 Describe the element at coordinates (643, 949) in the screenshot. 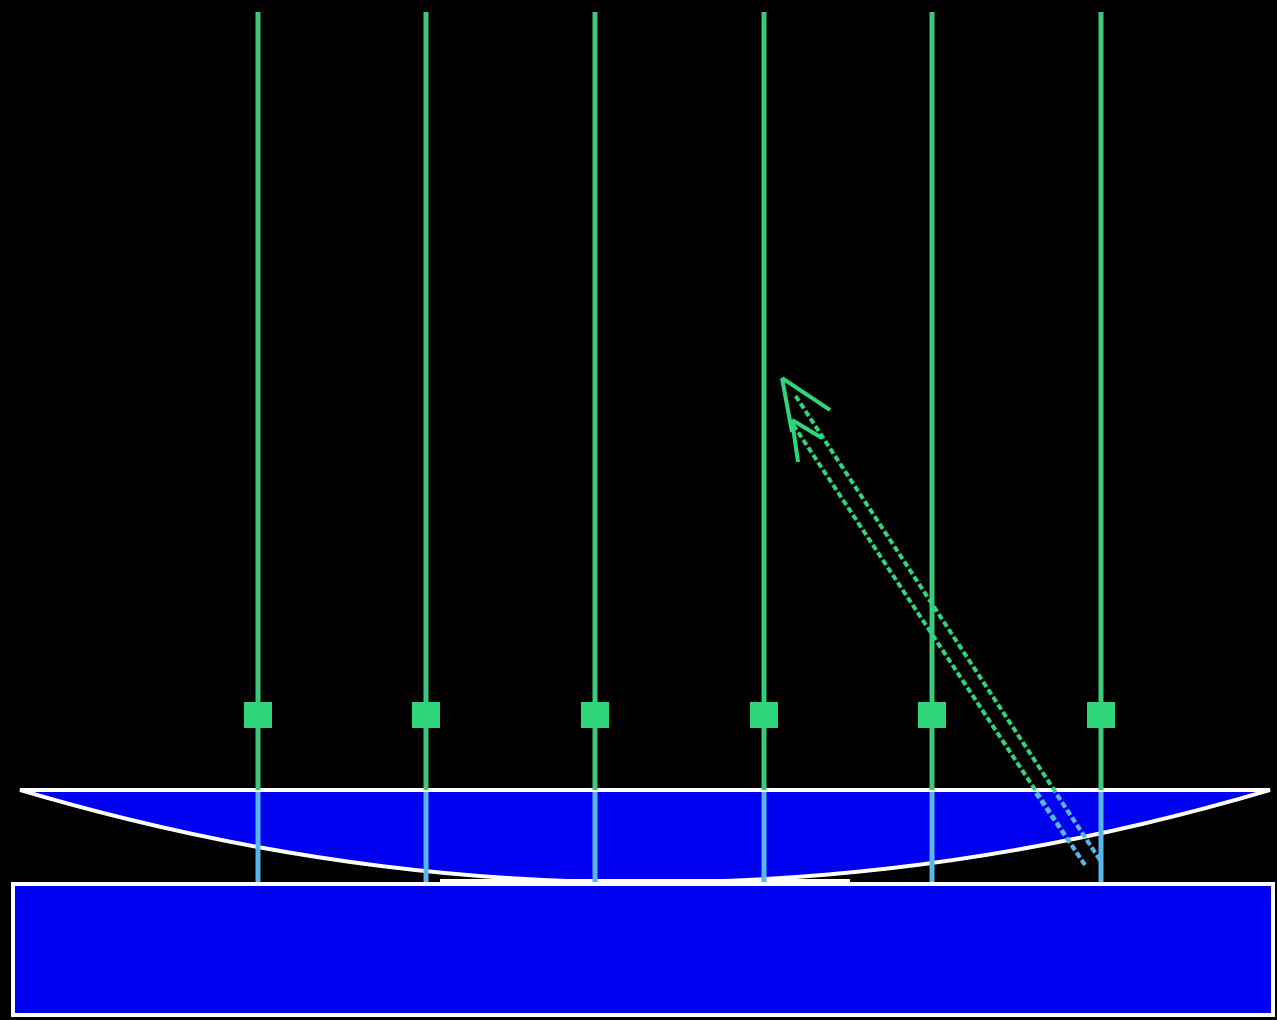

I see `glass-plate` at that location.